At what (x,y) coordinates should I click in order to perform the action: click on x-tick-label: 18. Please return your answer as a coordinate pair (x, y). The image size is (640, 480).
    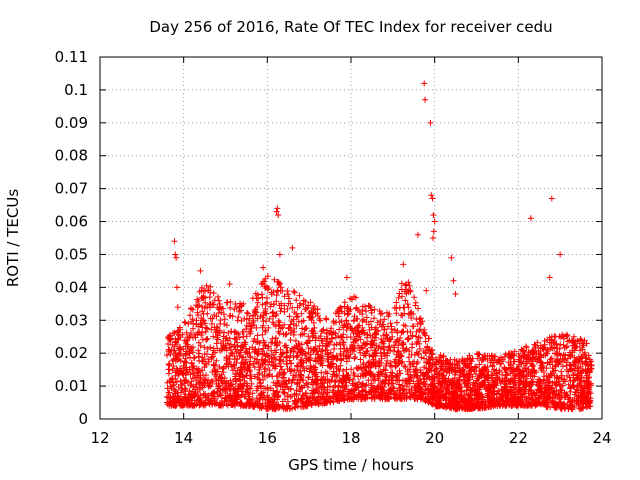
    Looking at the image, I should click on (350, 438).